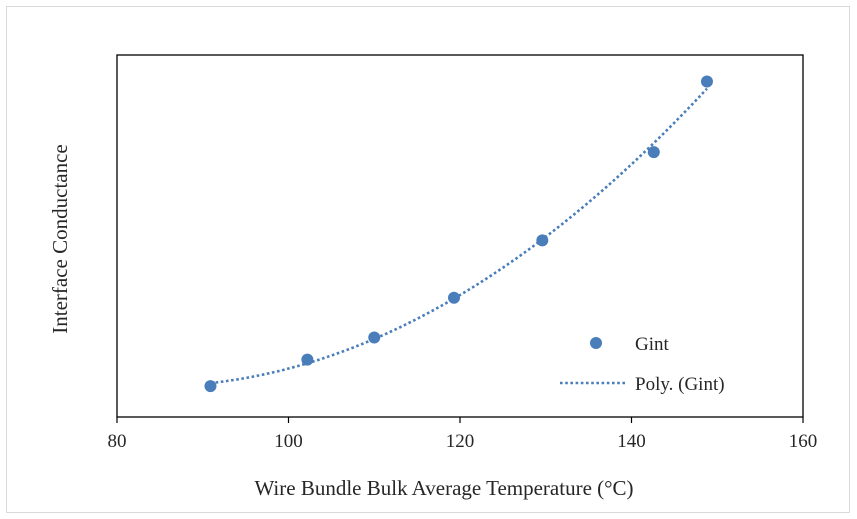  Describe the element at coordinates (803, 441) in the screenshot. I see `x-tick-label: 160` at that location.